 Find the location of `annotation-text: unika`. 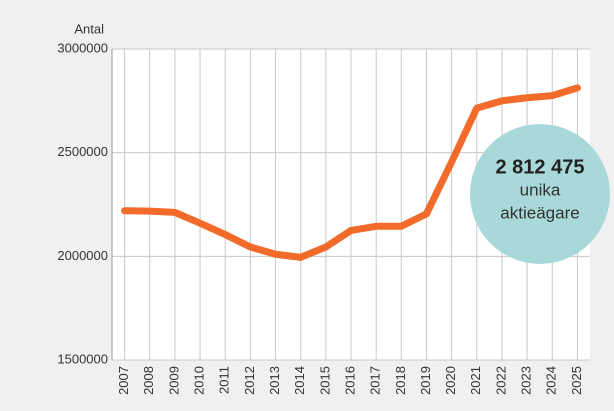

annotation-text: unika is located at coordinates (540, 189).